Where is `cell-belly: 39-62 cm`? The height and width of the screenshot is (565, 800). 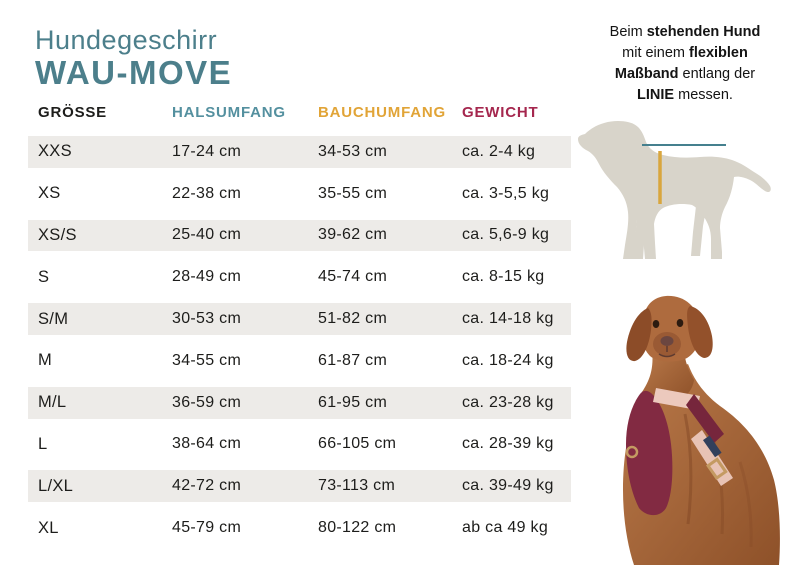 cell-belly: 39-62 cm is located at coordinates (353, 235).